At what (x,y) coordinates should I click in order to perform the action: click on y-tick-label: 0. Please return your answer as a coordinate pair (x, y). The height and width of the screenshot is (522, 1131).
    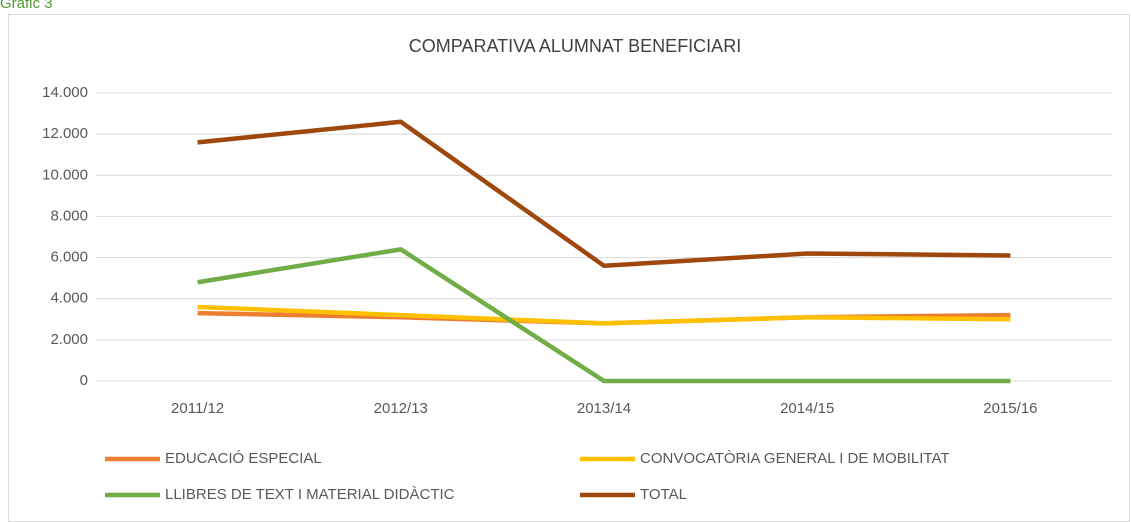
    Looking at the image, I should click on (84, 380).